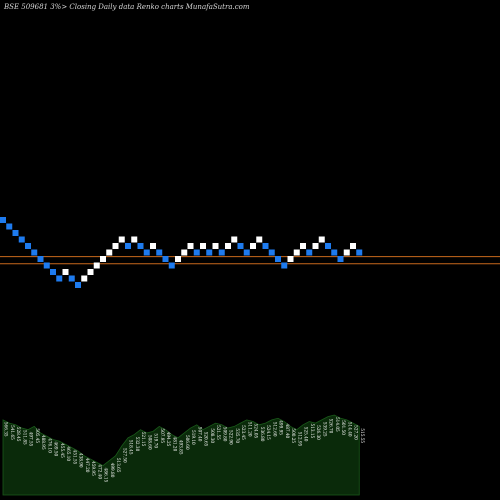 The image size is (500, 500). Describe the element at coordinates (56, 448) in the screenshot. I see `volume-value-label: 469.50` at that location.